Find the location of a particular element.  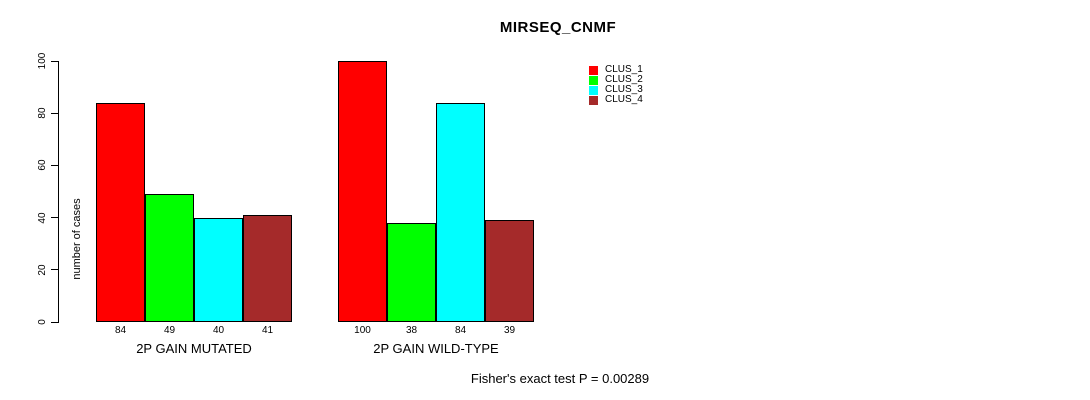

legend-item-clus_3: CLUS_3 is located at coordinates (616, 90).